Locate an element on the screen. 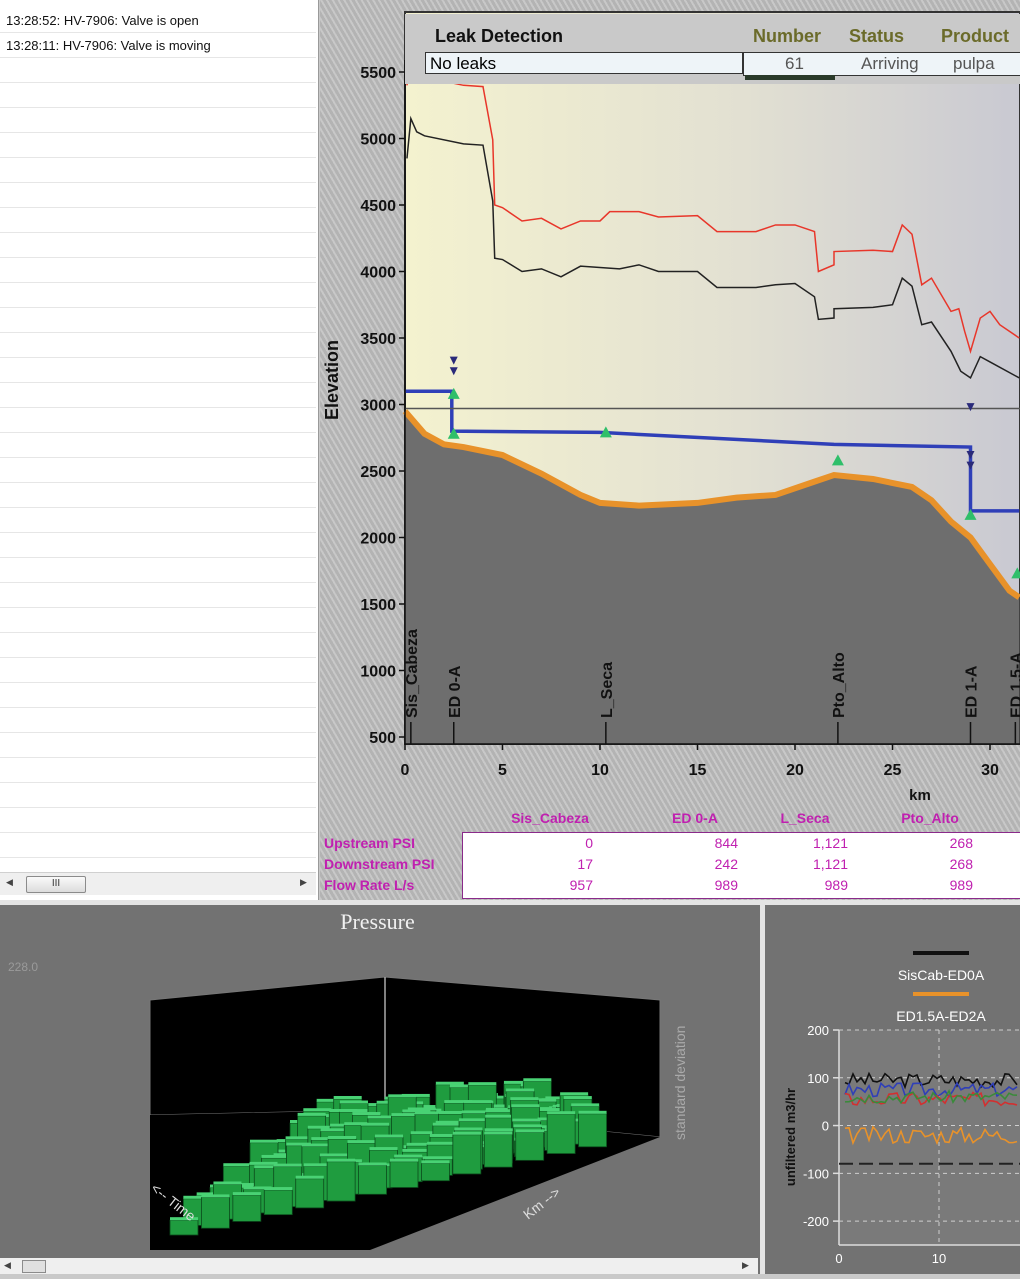 The width and height of the screenshot is (1020, 1279). y-tick-label: 1500 is located at coordinates (378, 605).